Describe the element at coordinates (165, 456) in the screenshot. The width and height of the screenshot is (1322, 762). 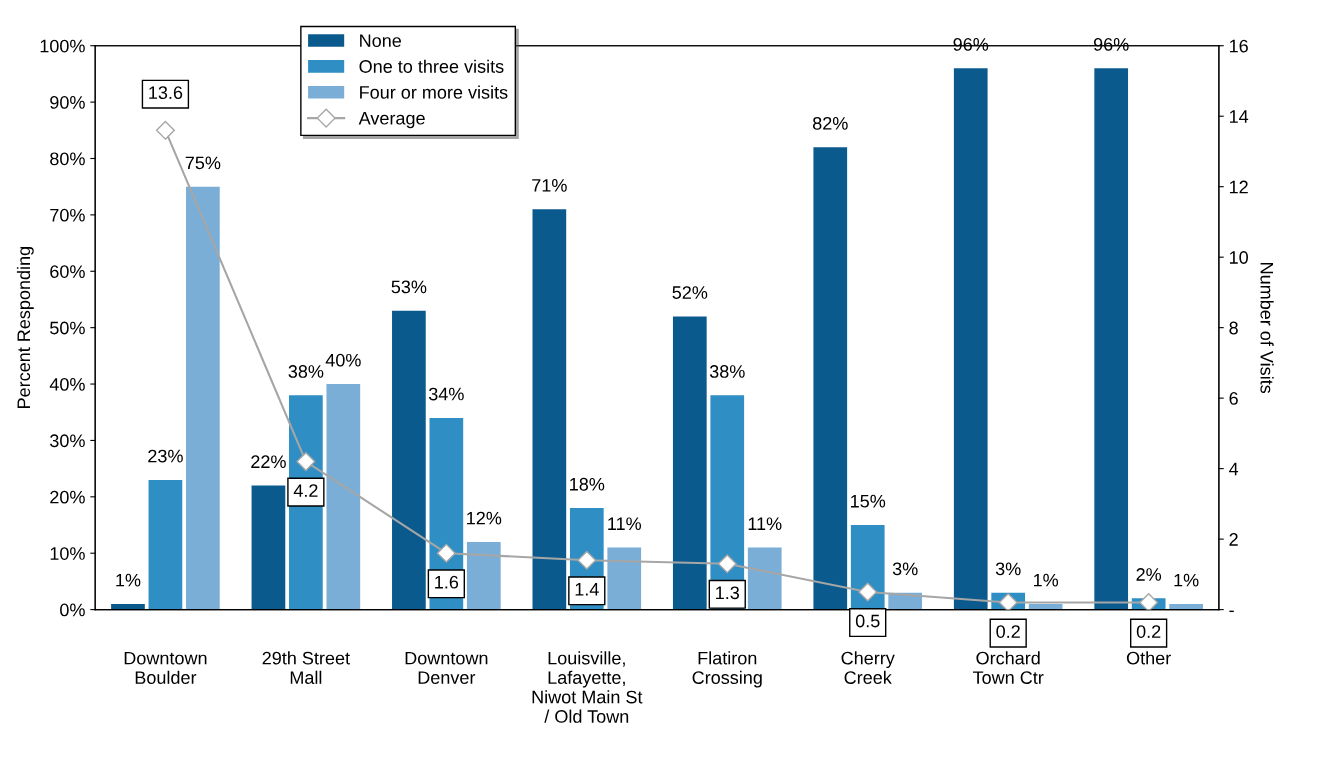
I see `data-label: 23%` at that location.